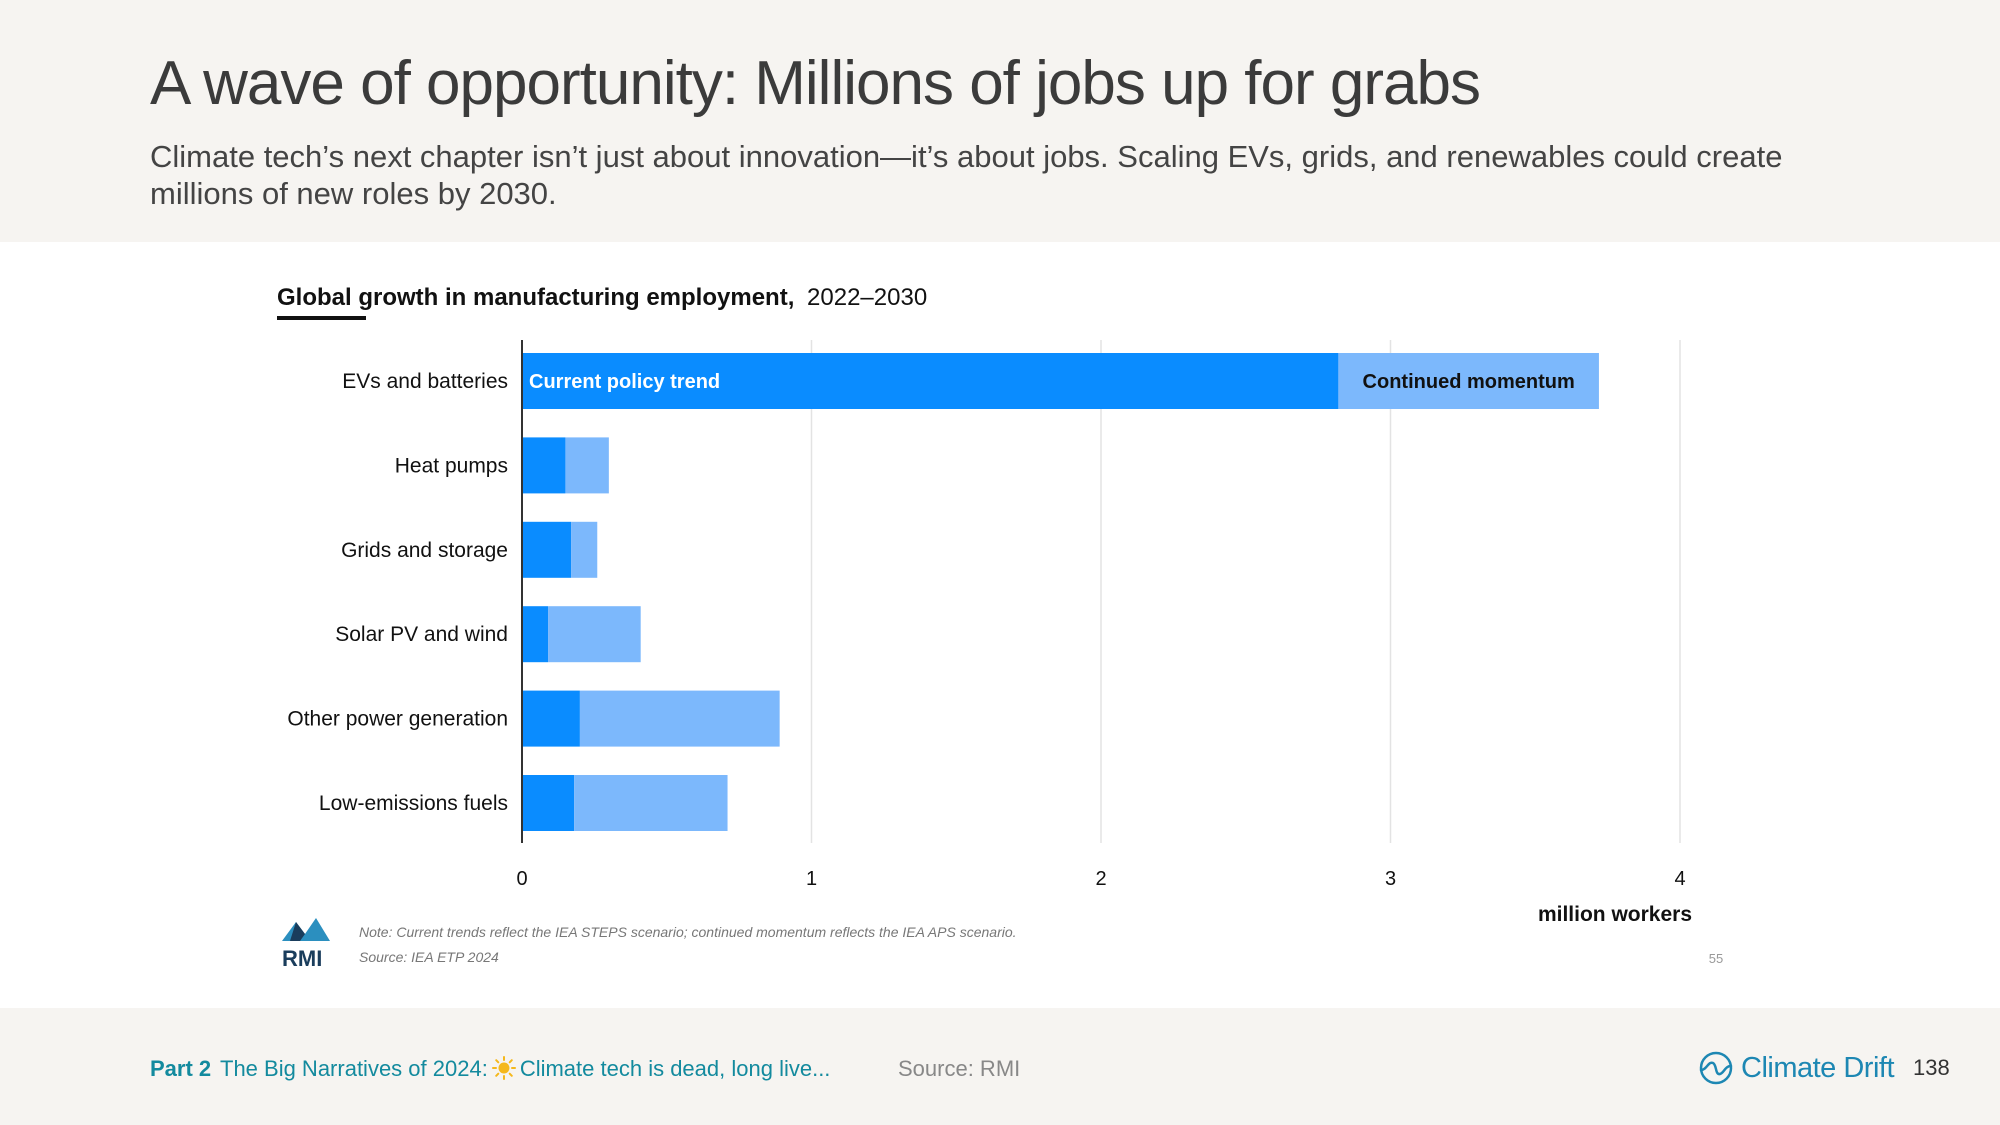 The width and height of the screenshot is (2000, 1125). I want to click on category-label: EVs and batteries, so click(425, 381).